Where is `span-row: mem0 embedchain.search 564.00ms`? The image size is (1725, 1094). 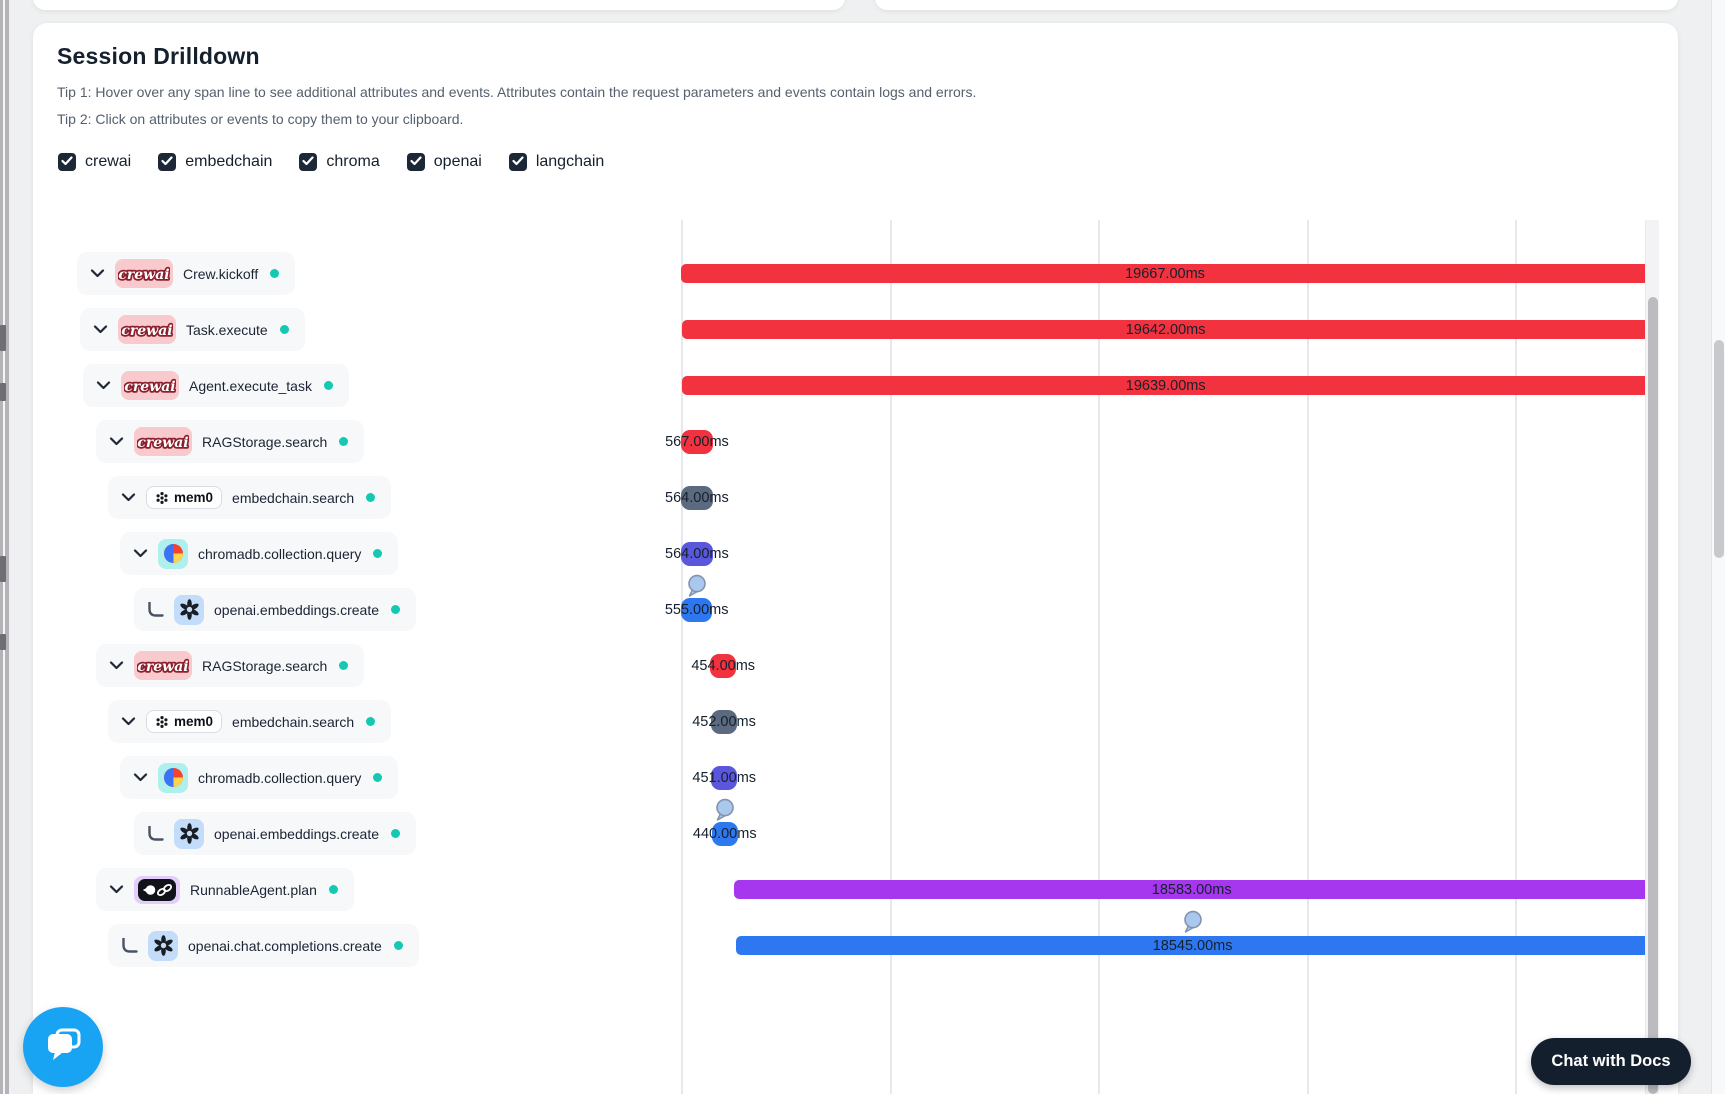 span-row: mem0 embedchain.search 564.00ms is located at coordinates (855, 498).